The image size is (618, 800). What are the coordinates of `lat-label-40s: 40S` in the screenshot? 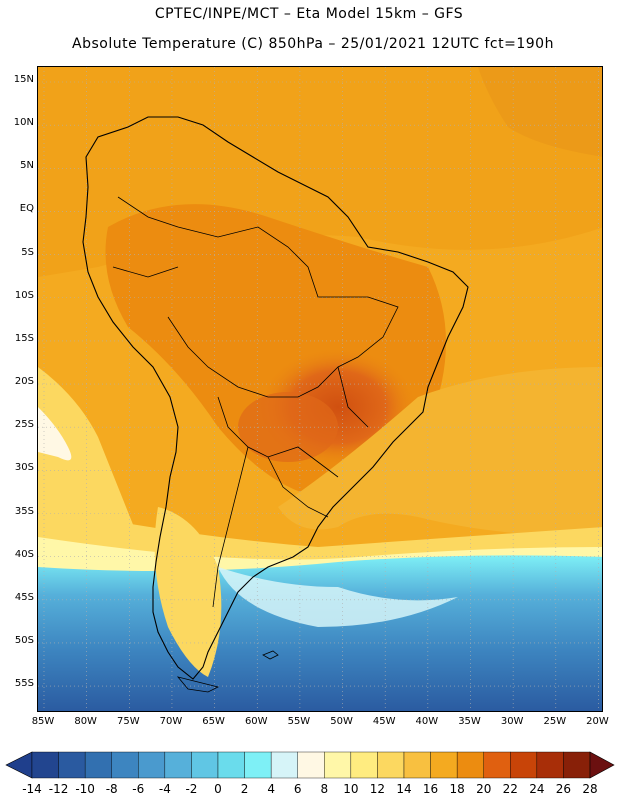 It's located at (24, 554).